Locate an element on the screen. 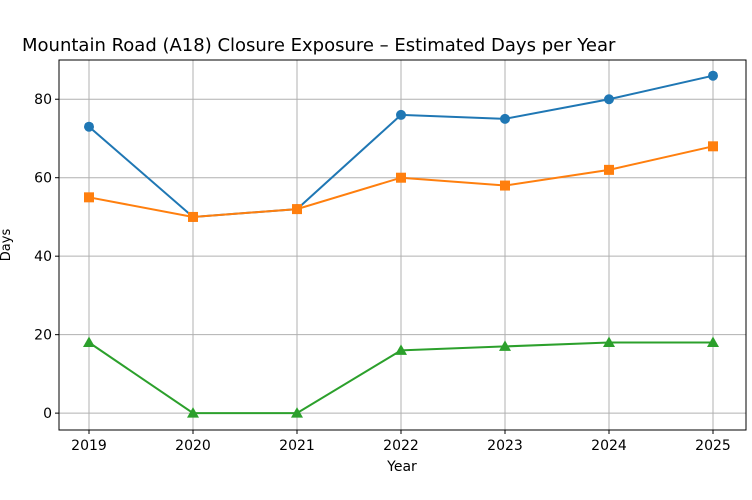 The width and height of the screenshot is (752, 500). y-tick-label: 80 is located at coordinates (43, 100).